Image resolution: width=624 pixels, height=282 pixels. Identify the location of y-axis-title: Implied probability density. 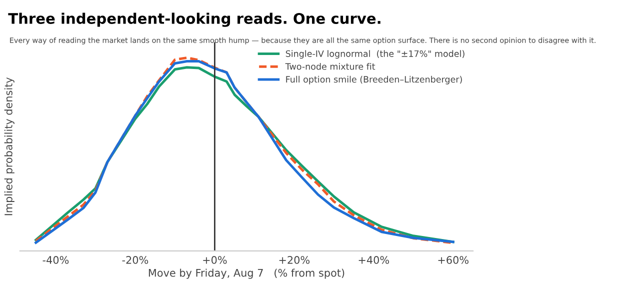
(9, 146).